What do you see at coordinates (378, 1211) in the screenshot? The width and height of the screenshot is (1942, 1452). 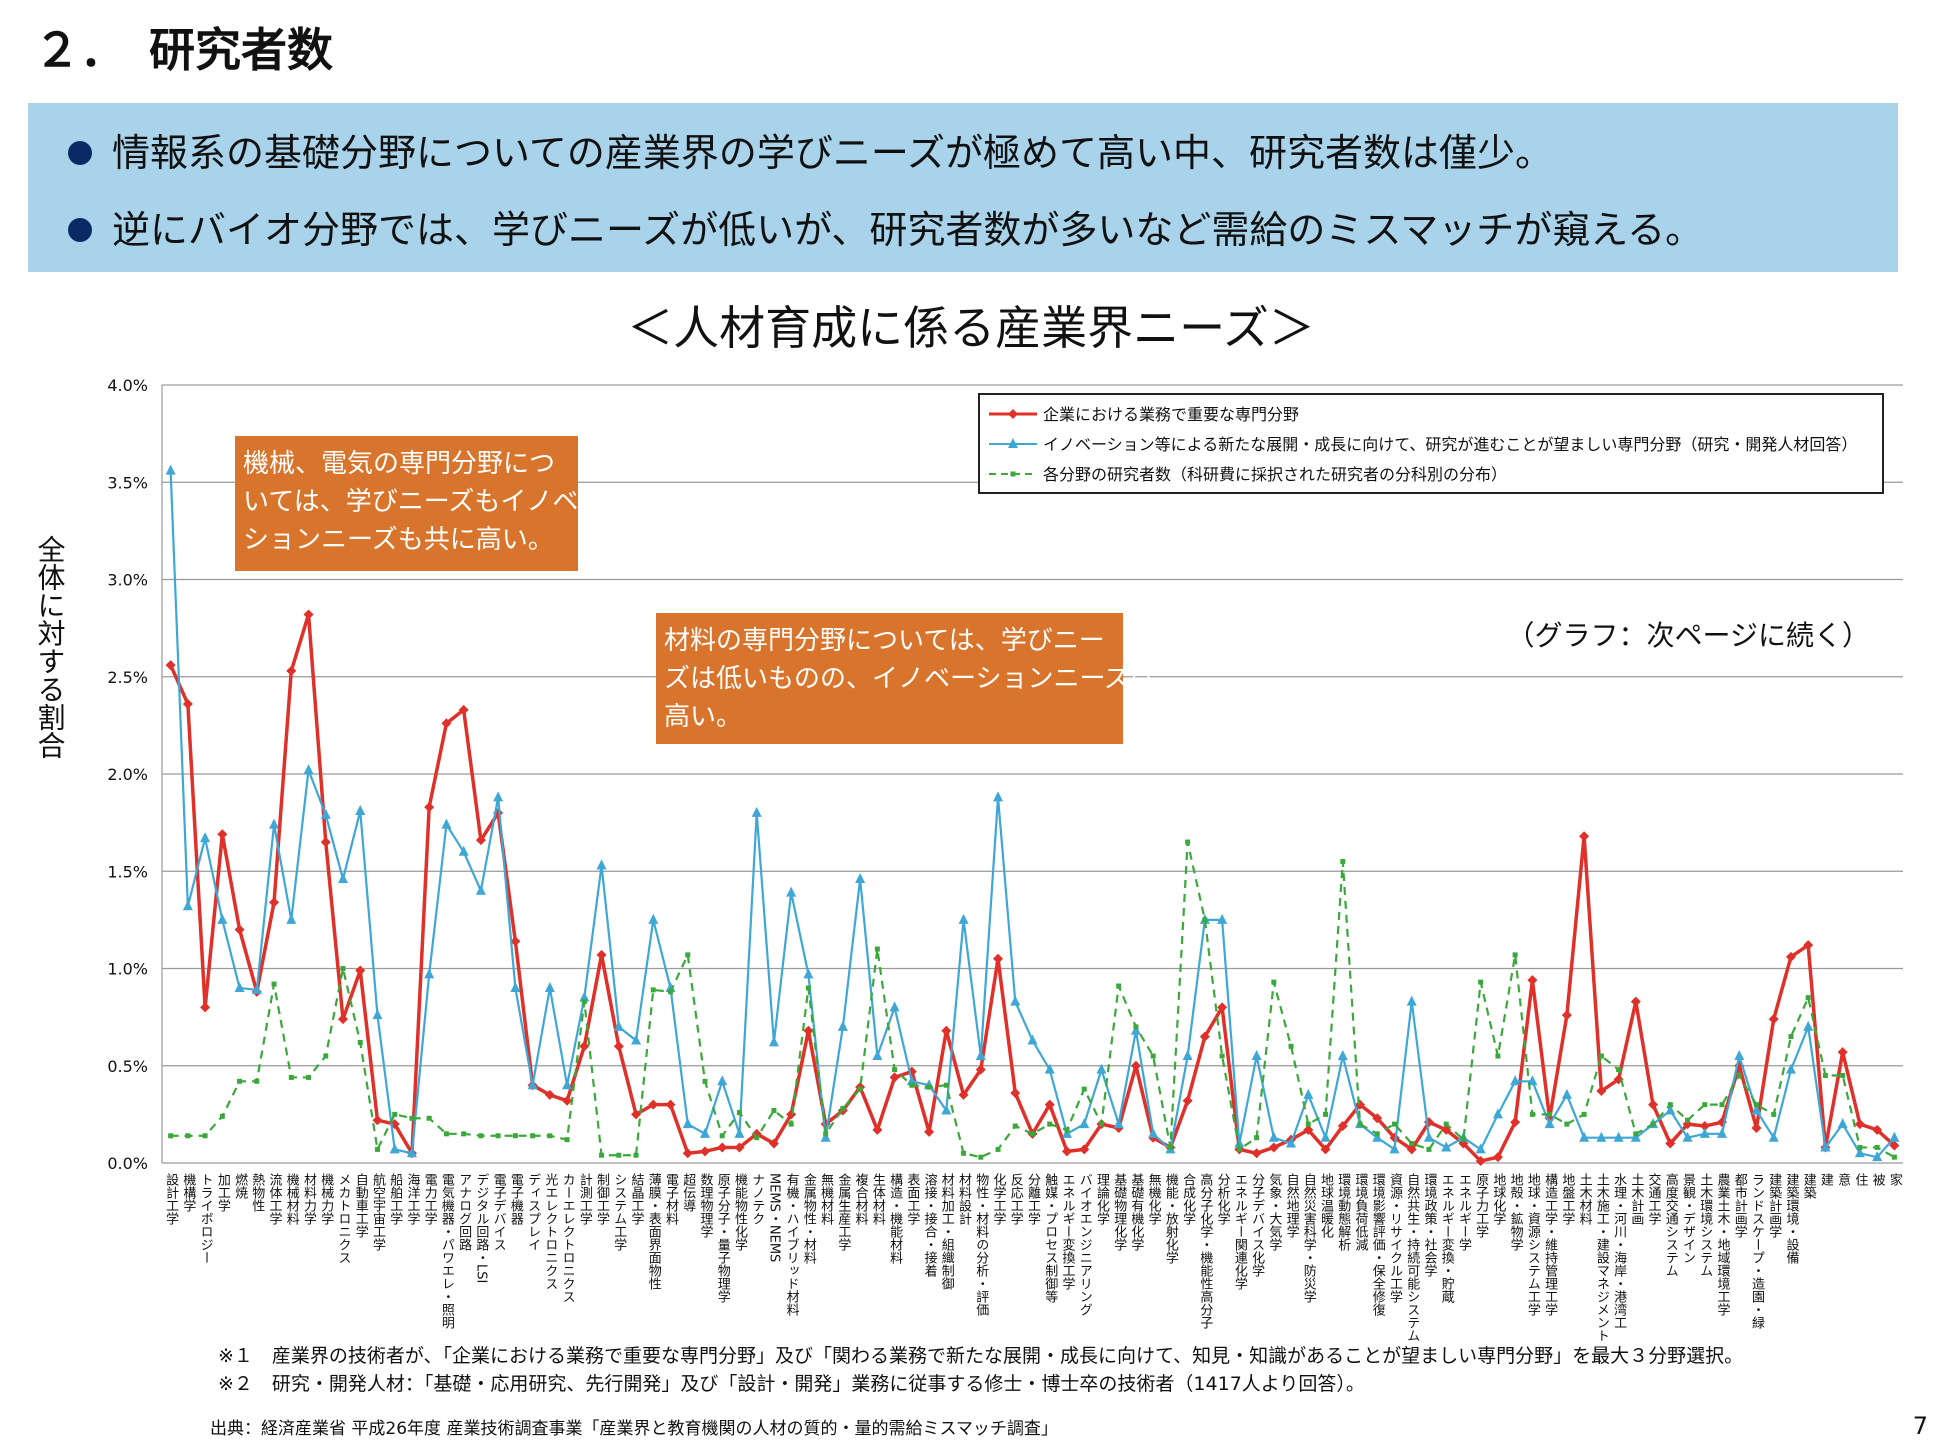 I see `x-tick-label: 航空宇宙工学` at bounding box center [378, 1211].